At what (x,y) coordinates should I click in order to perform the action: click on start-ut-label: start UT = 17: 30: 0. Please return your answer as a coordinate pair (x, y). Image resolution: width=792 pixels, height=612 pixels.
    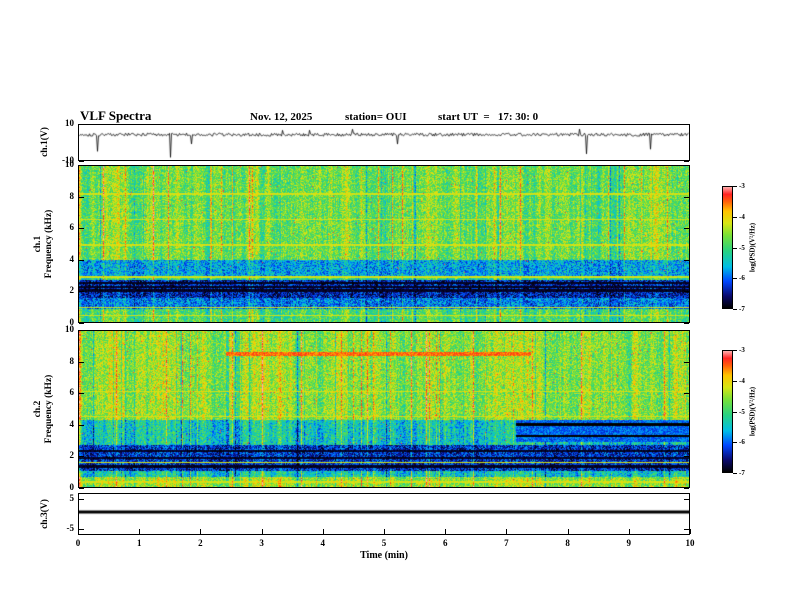
    Looking at the image, I should click on (488, 117).